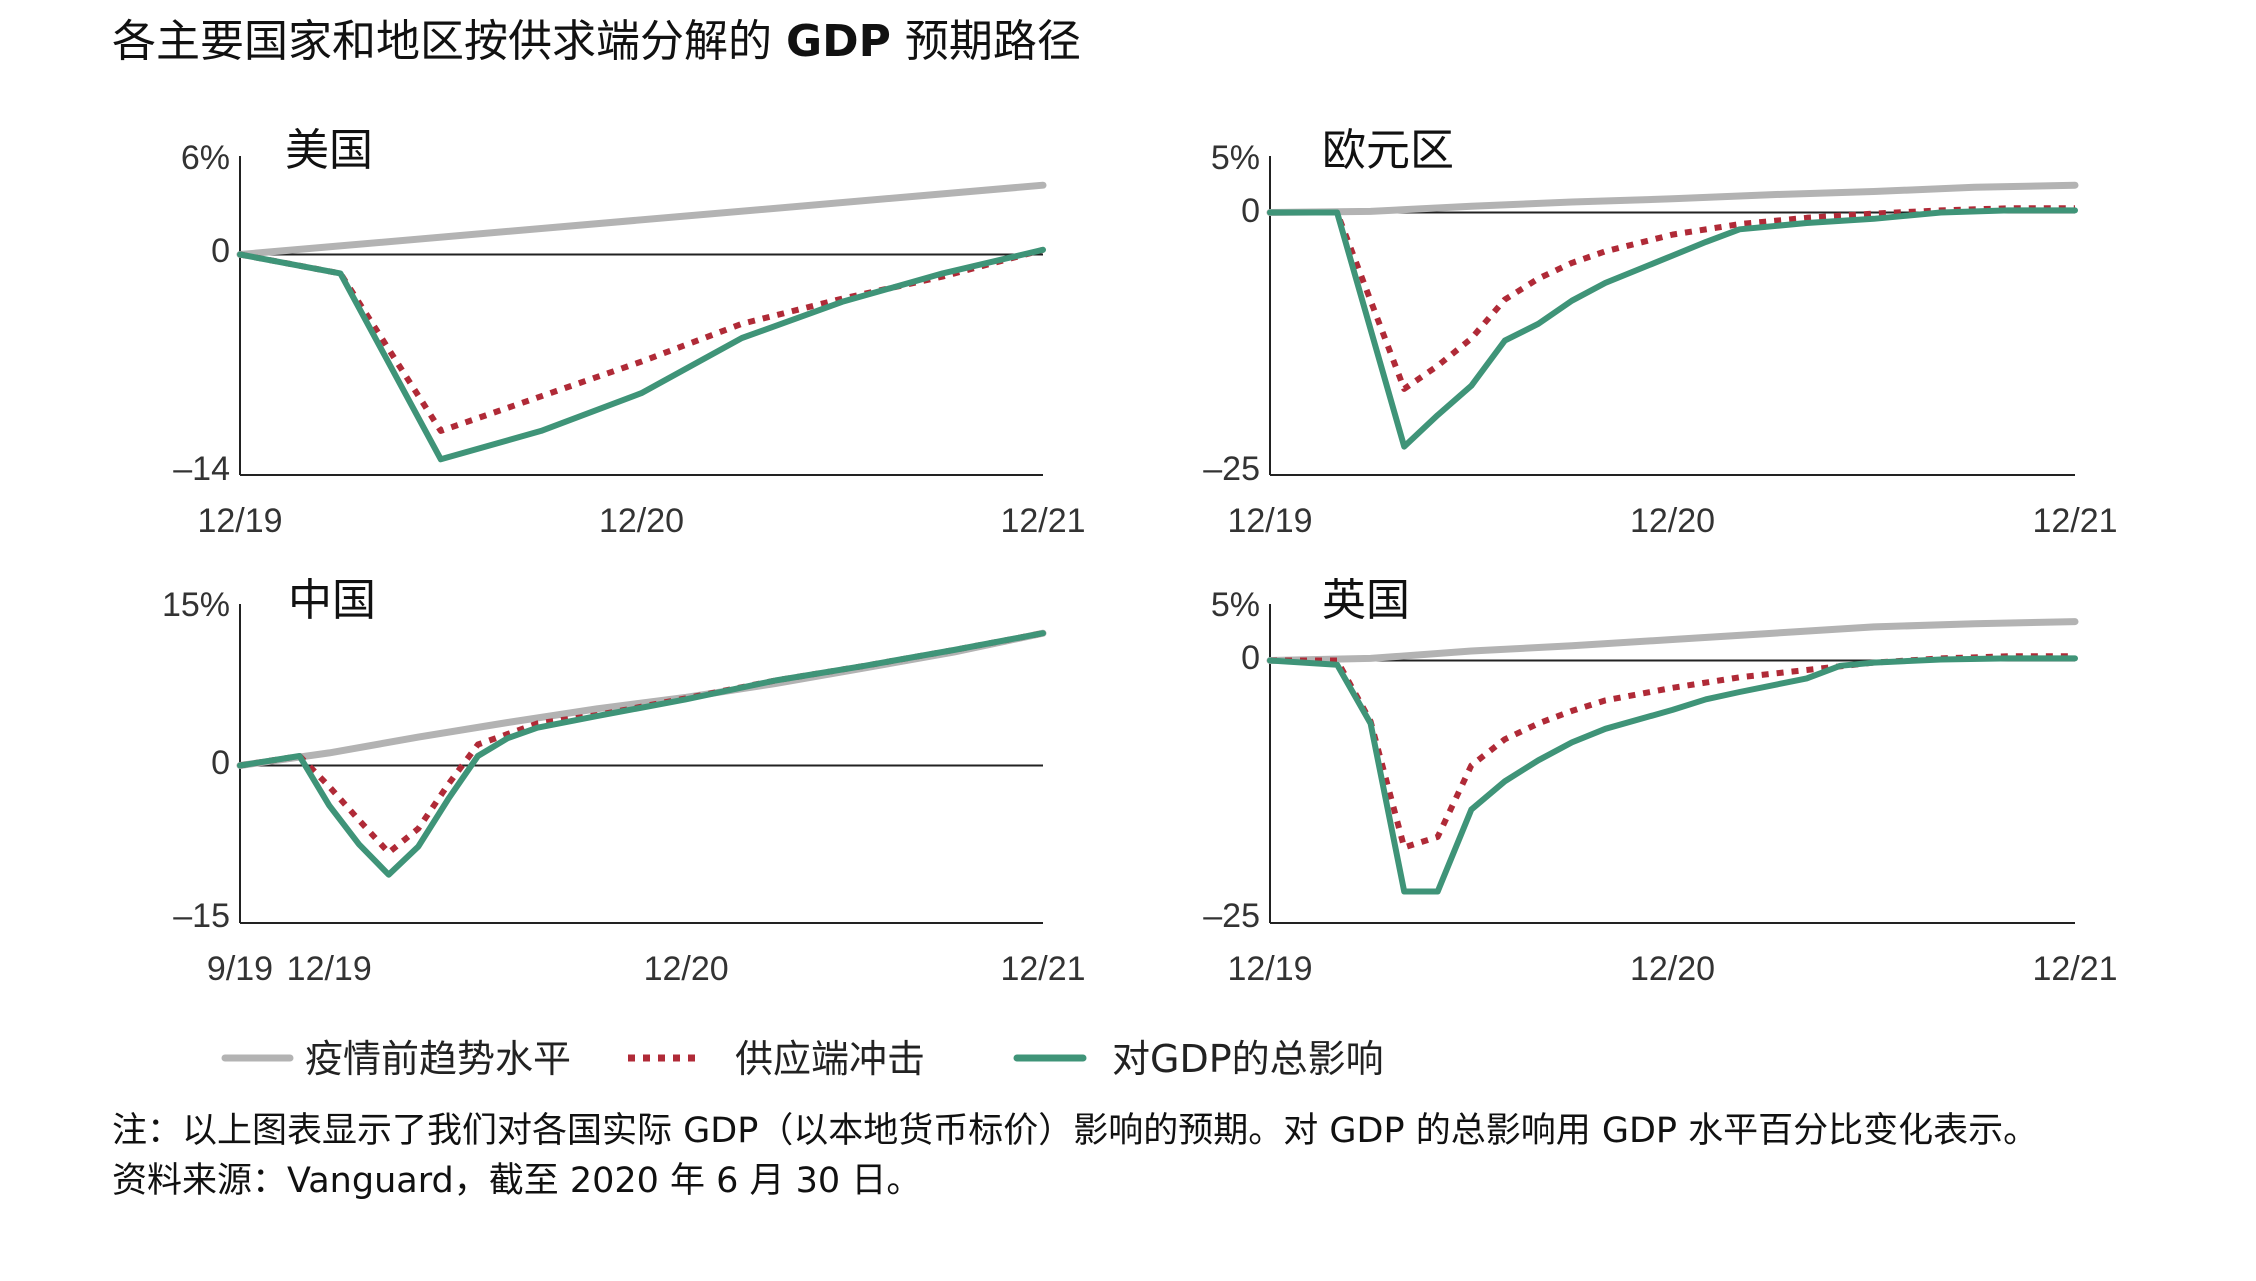 This screenshot has width=2256, height=1281. What do you see at coordinates (442, 41) in the screenshot?
I see `title-part1: 各主要国家和地区按供求端分解的` at bounding box center [442, 41].